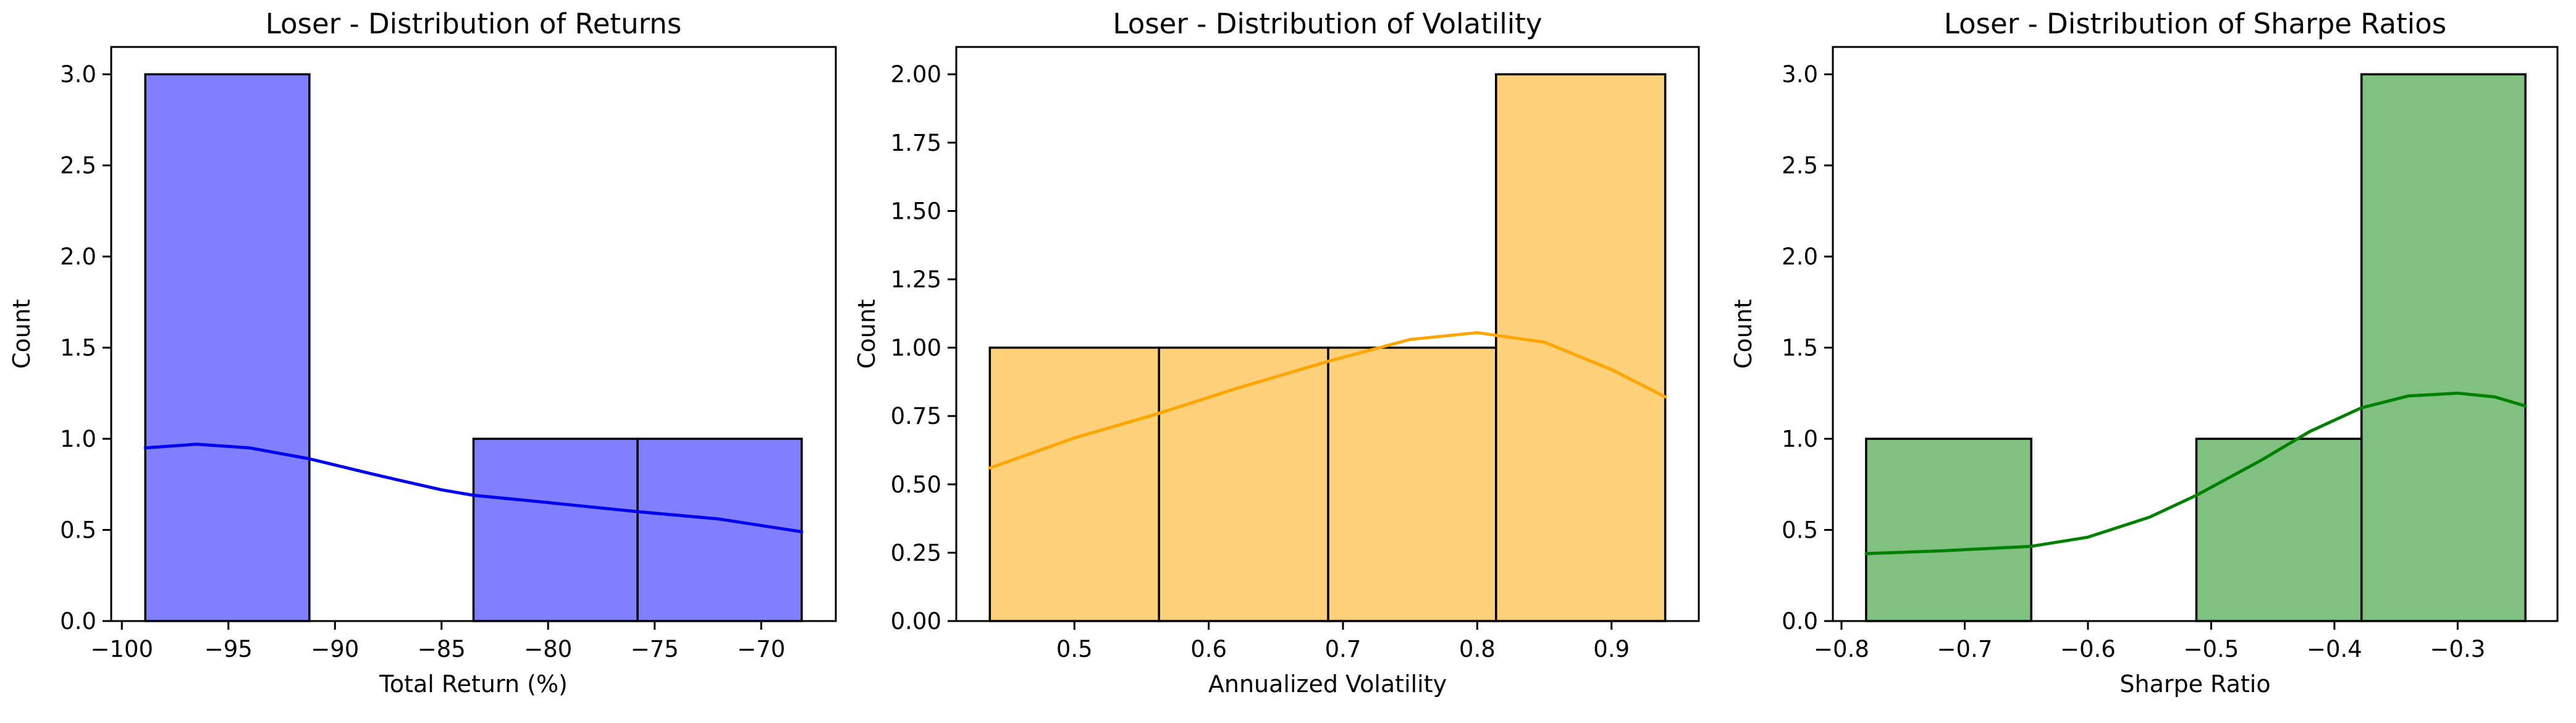  I want to click on x-tick-label: −0.8, so click(1841, 649).